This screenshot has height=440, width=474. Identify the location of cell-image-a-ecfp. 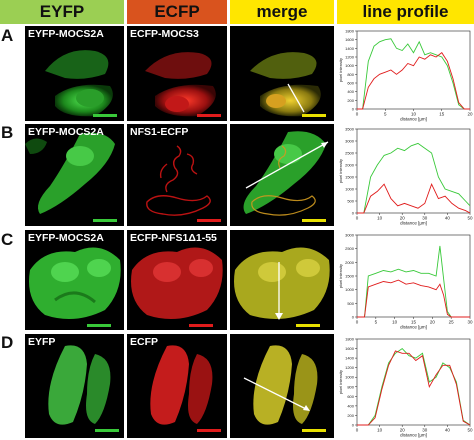
(180, 84).